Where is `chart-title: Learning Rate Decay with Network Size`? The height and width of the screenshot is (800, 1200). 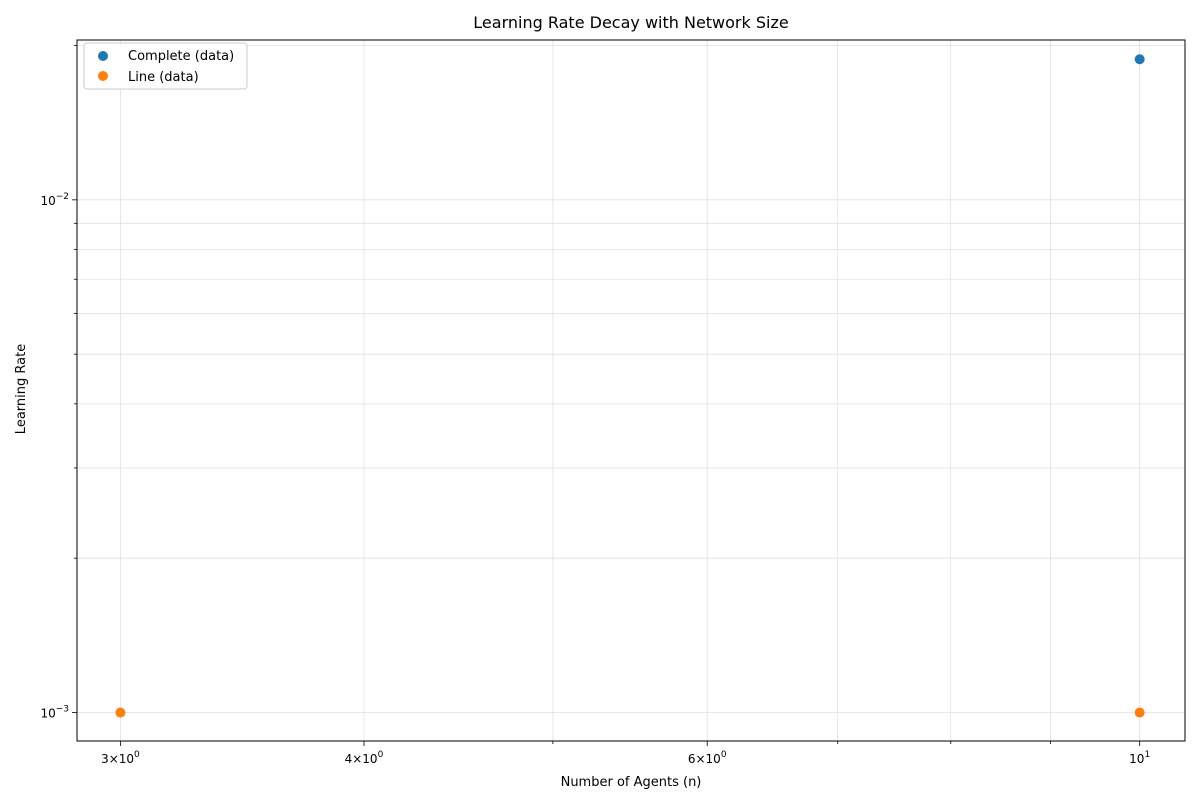 chart-title: Learning Rate Decay with Network Size is located at coordinates (630, 22).